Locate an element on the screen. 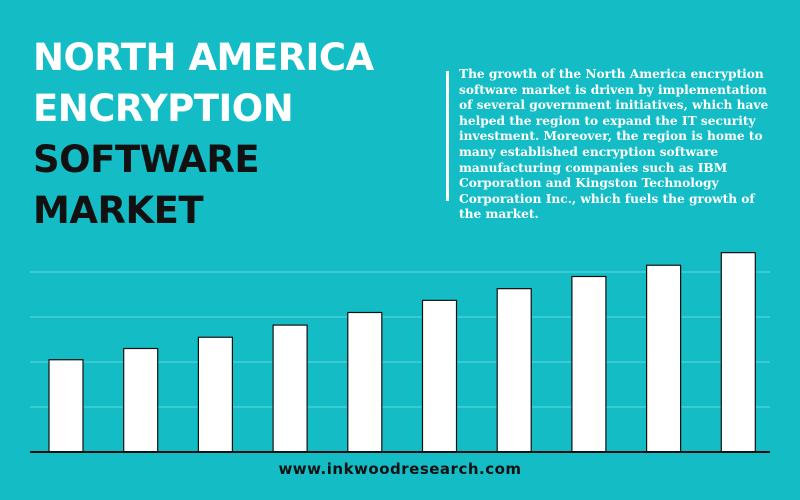 This screenshot has height=500, width=800. title-line-1: NORTH AMERICA is located at coordinates (203, 57).